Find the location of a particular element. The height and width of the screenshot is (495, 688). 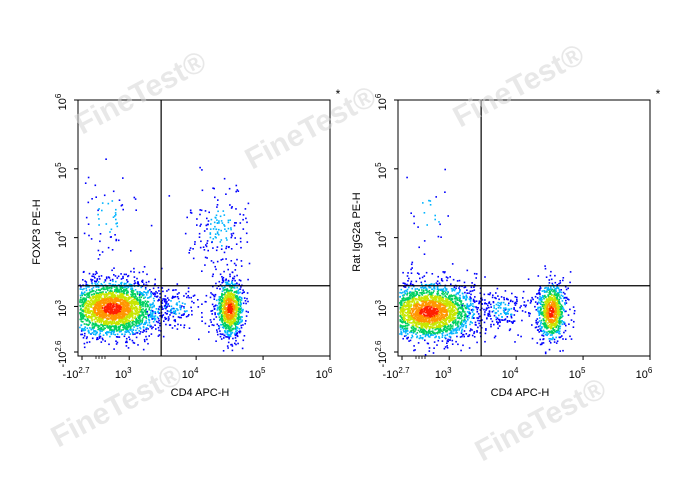

y-tick-exponent: 3 is located at coordinates (58, 302).